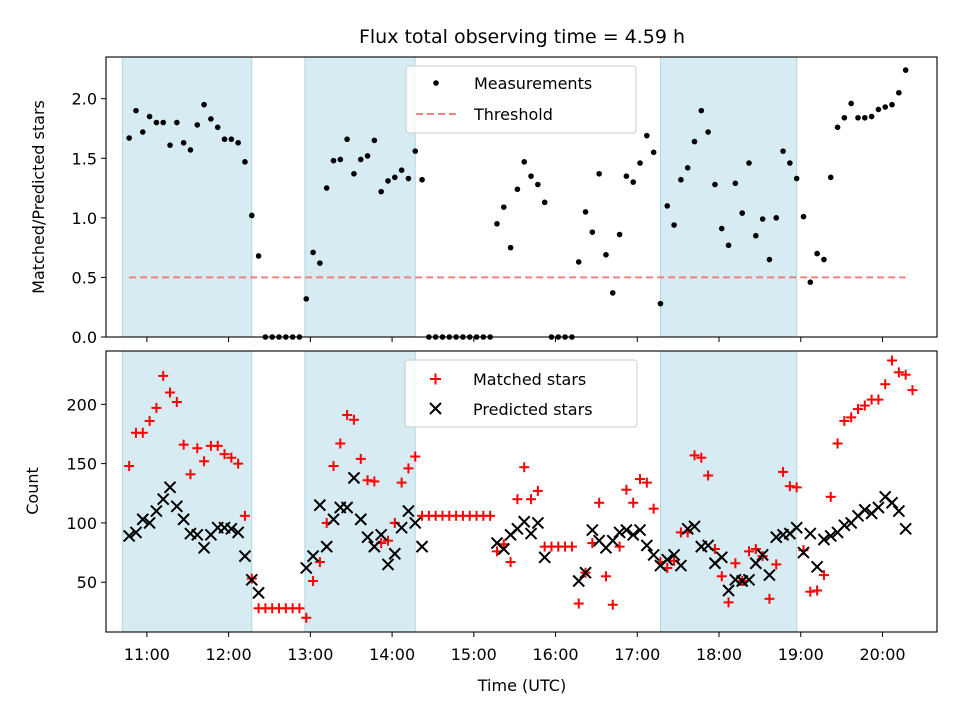 The image size is (960, 720). What do you see at coordinates (392, 654) in the screenshot?
I see `x-tick-label: 14:00` at bounding box center [392, 654].